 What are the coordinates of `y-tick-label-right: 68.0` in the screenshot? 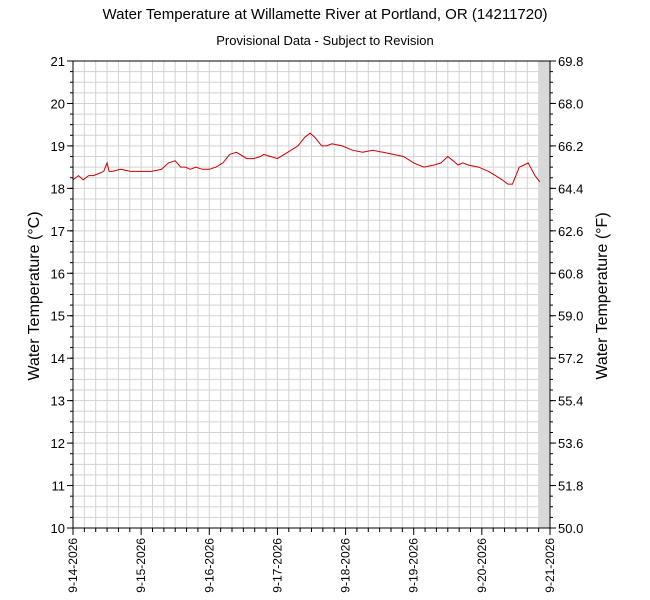 It's located at (570, 103).